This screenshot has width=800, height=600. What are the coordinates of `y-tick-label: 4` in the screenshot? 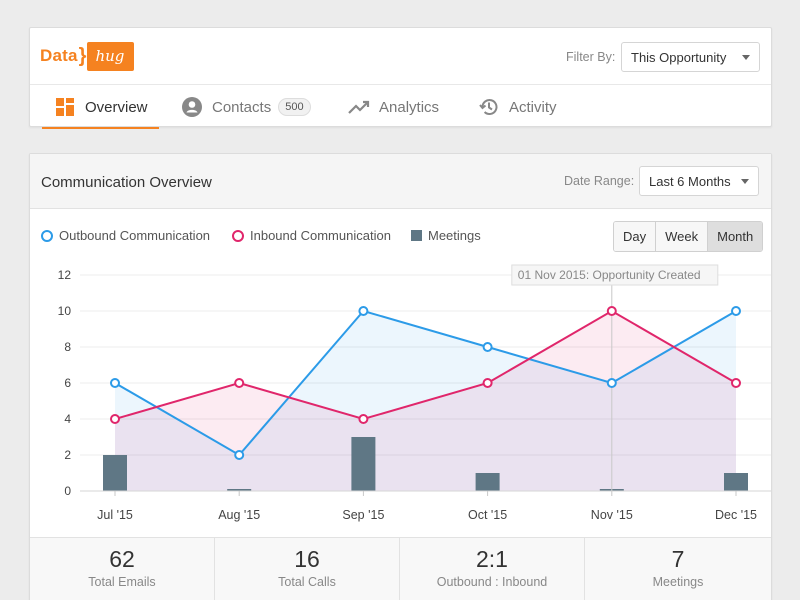 It's located at (67, 419).